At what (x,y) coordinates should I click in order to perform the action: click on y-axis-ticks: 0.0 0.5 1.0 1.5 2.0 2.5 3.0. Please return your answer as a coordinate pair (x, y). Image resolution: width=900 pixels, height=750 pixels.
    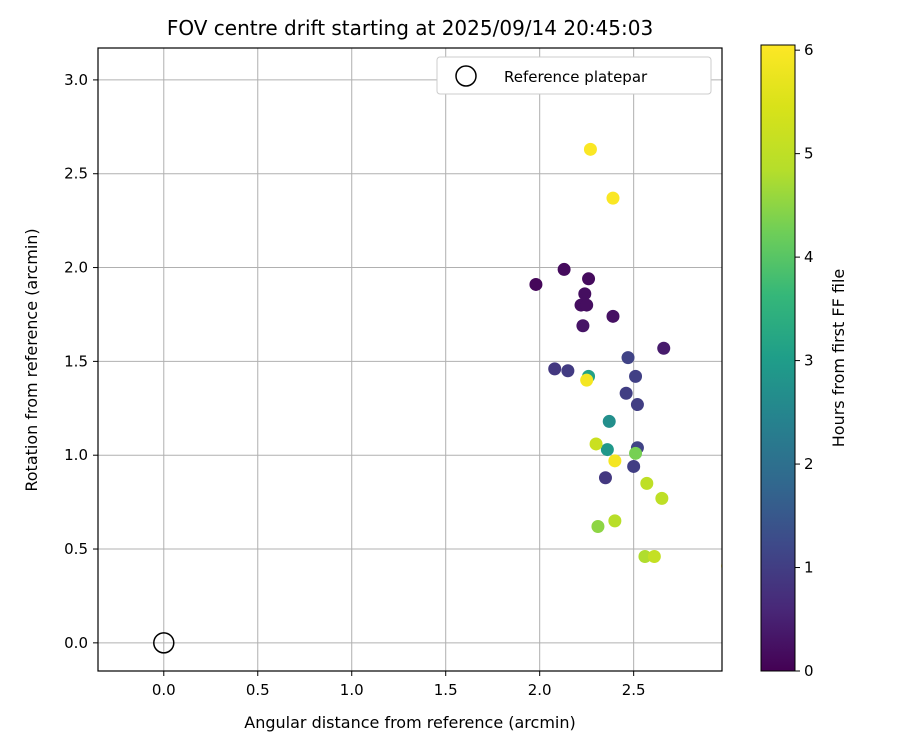
    Looking at the image, I should click on (81, 361).